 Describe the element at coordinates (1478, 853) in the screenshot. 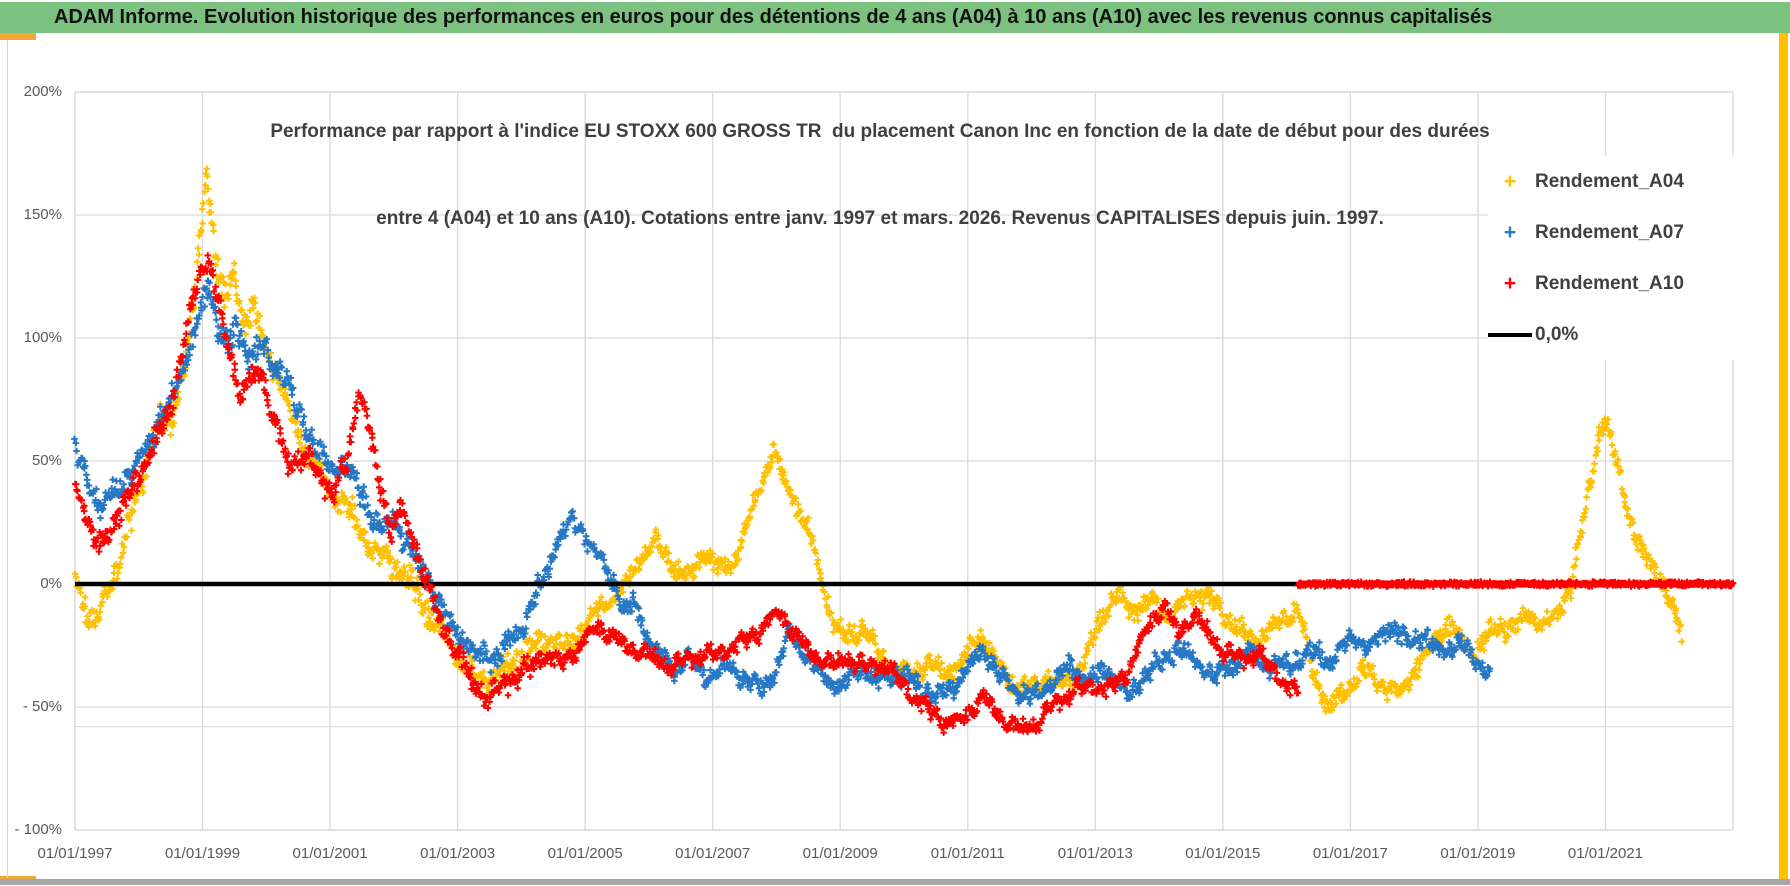

I see `x-tick-label: 01/01/2019` at that location.